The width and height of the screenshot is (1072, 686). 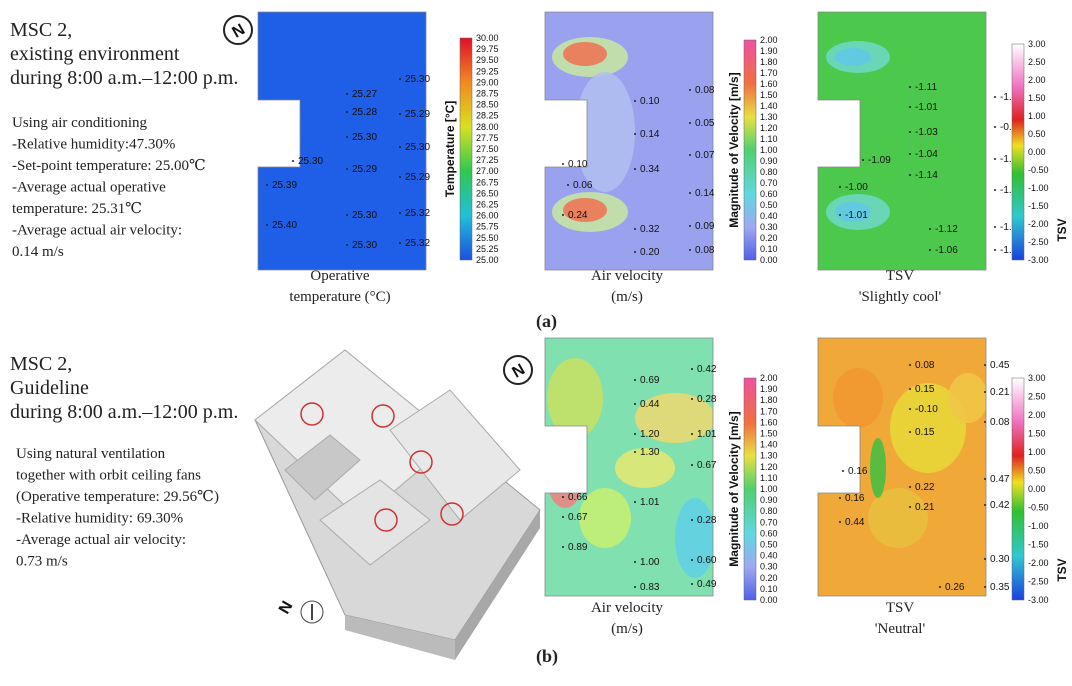 I want to click on colorbar-tick-label: 26.25, so click(x=487, y=205).